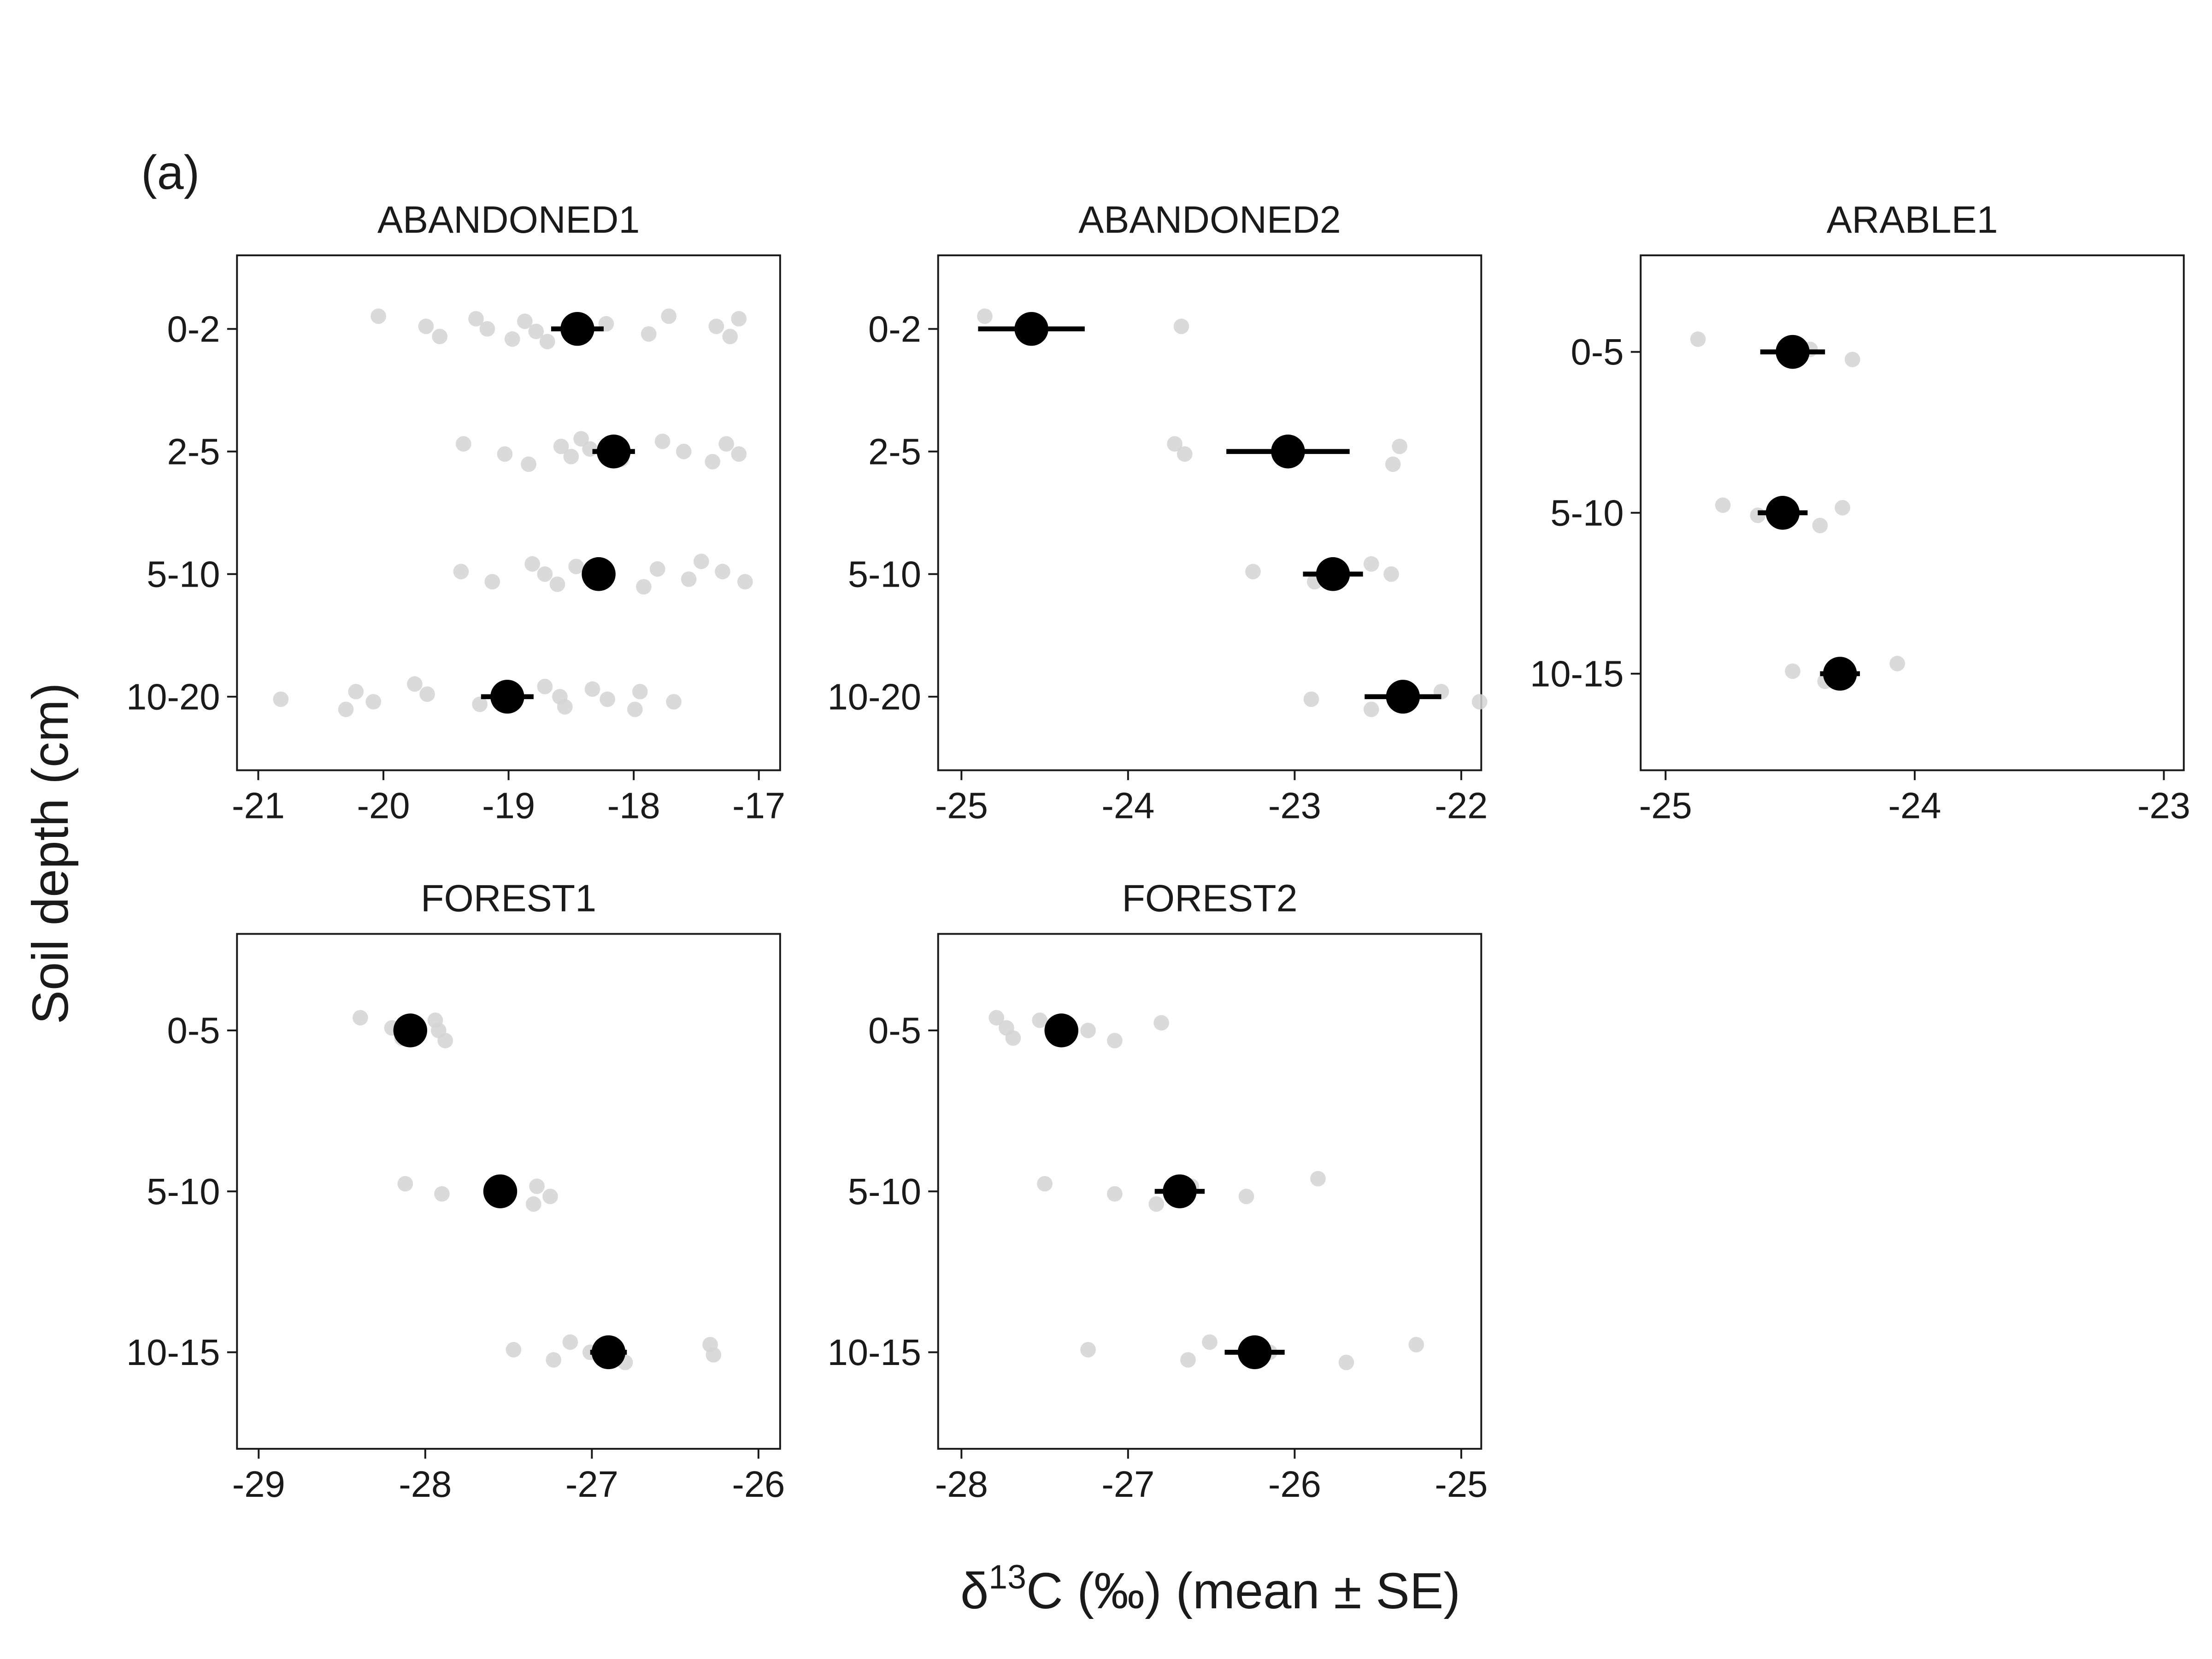 The width and height of the screenshot is (2212, 1659). I want to click on panel-title: FOREST1, so click(508, 898).